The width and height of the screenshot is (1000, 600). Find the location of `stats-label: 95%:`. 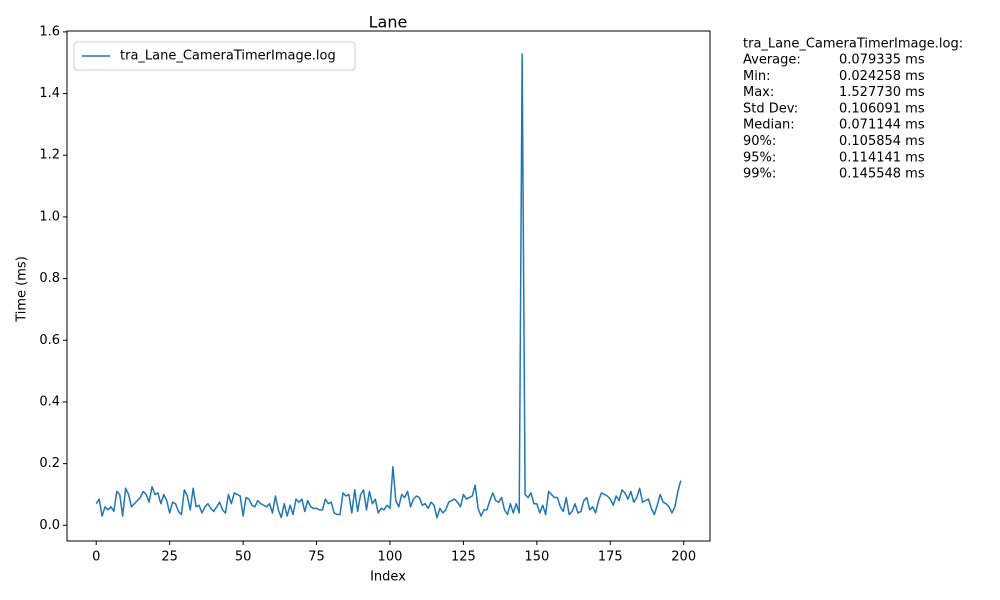

stats-label: 95%: is located at coordinates (759, 157).